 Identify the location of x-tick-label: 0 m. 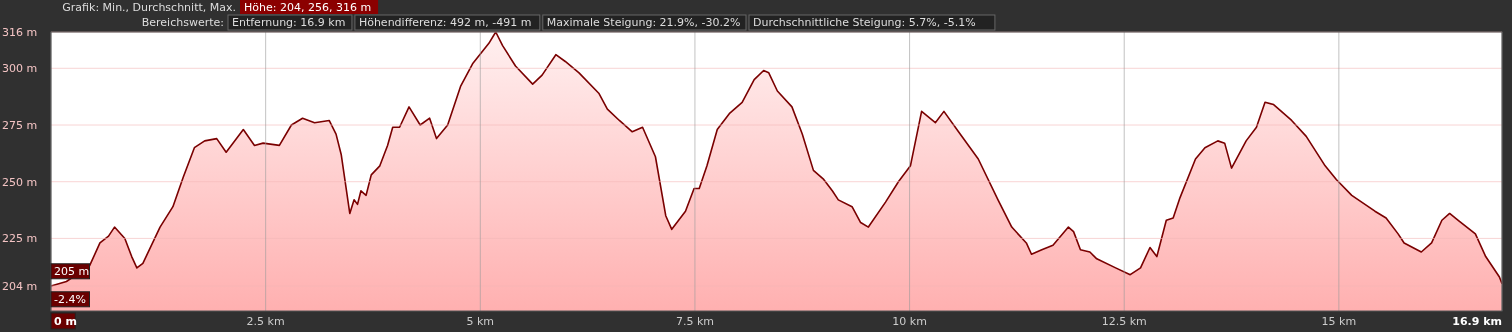
(65, 321).